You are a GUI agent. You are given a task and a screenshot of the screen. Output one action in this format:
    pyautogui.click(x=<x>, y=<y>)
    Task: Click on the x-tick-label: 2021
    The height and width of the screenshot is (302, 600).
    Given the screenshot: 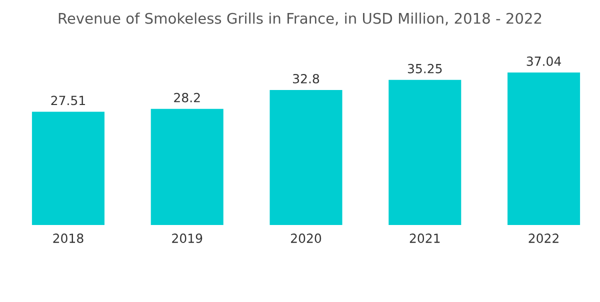 What is the action you would take?
    pyautogui.click(x=425, y=238)
    